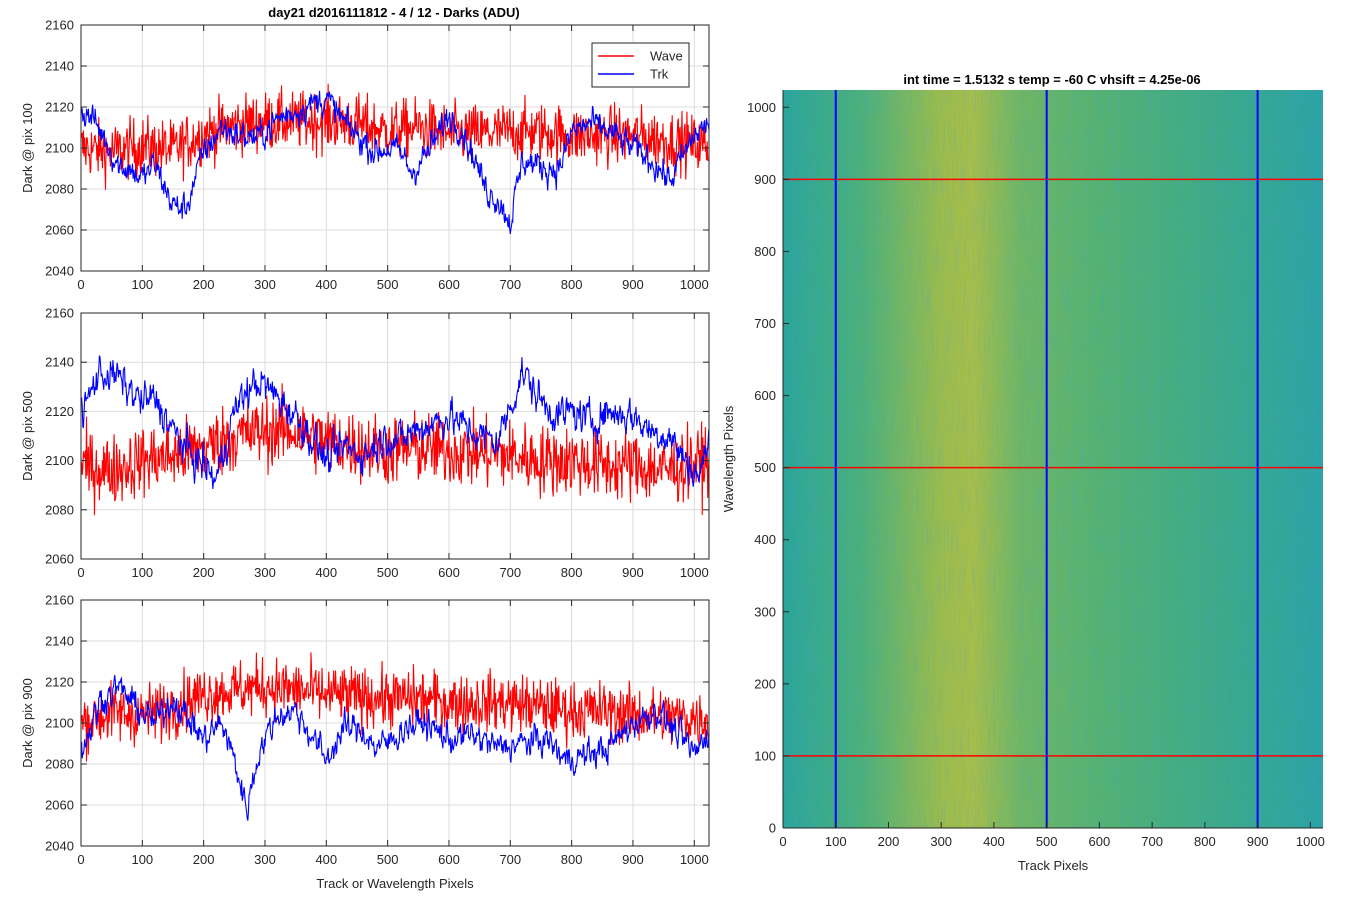 The image size is (1350, 900). I want to click on heatmap-y-axis-label: Wavelength Pixels, so click(728, 458).